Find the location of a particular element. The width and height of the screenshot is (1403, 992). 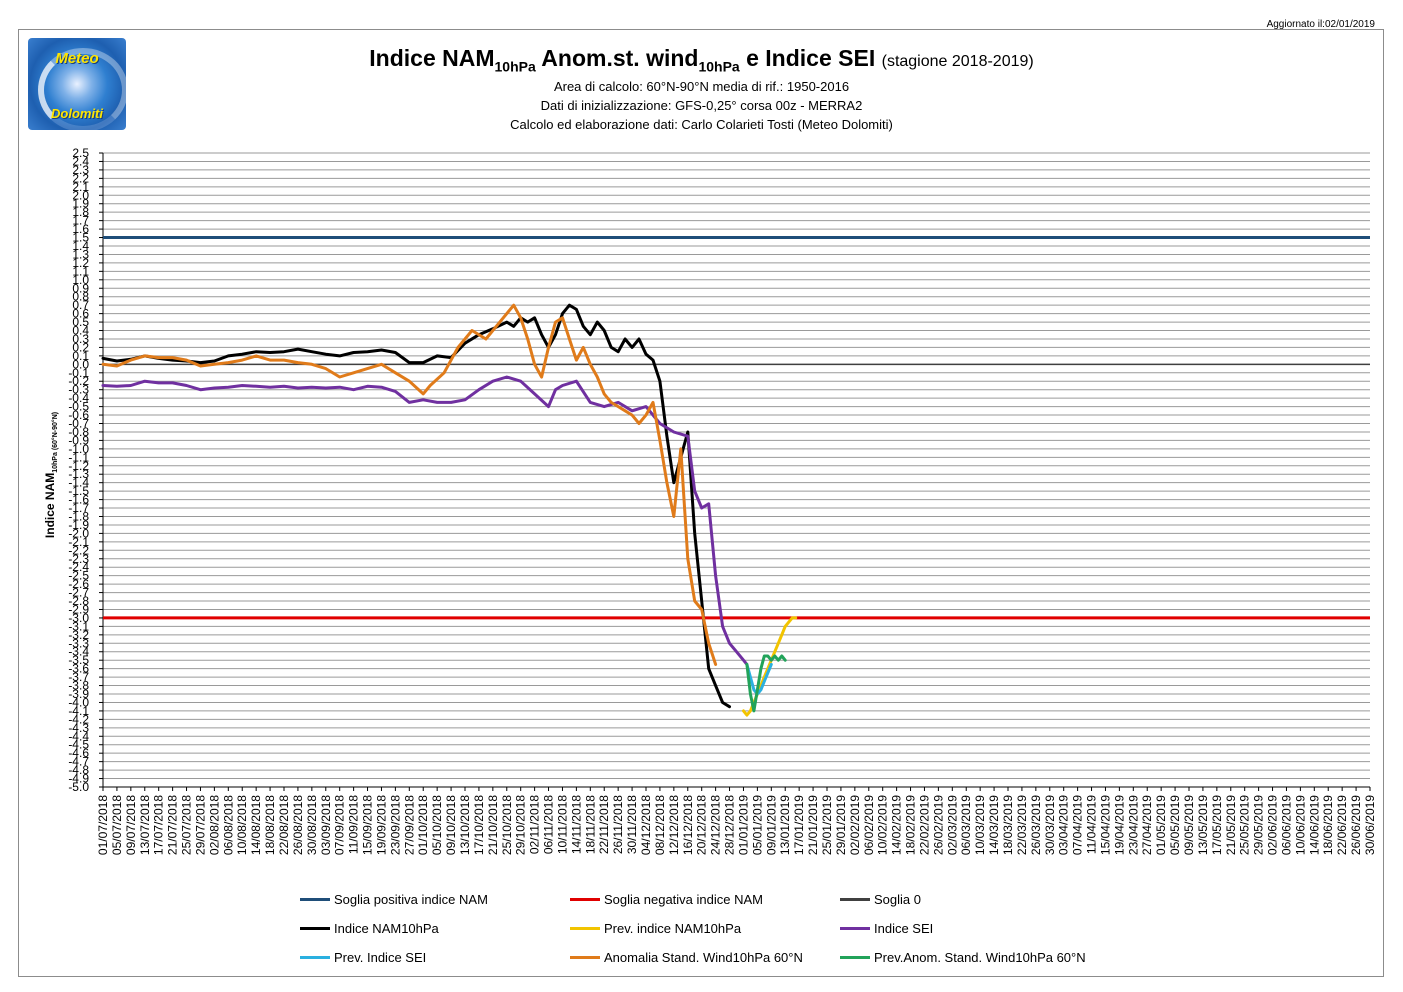

x-tick-label: 14/11/2018 is located at coordinates (576, 824).